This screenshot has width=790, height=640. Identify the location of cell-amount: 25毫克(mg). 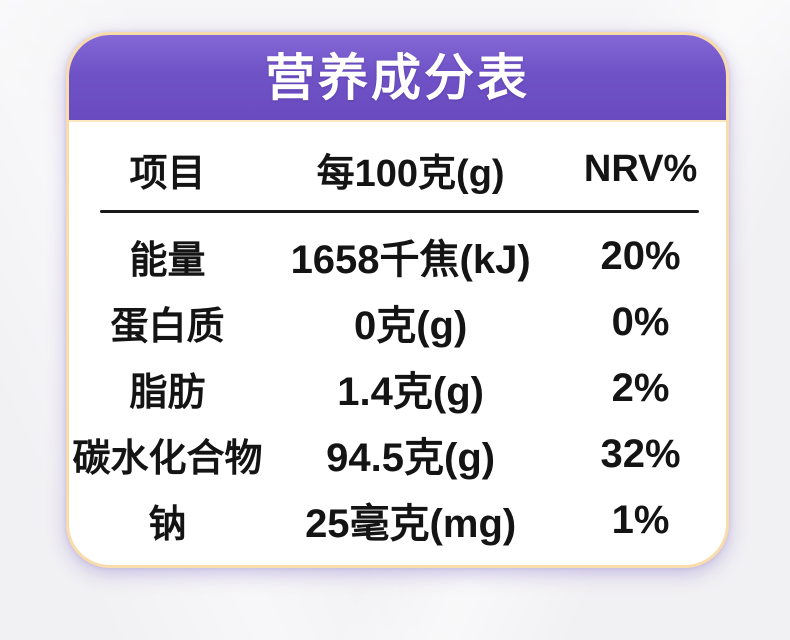
(411, 524).